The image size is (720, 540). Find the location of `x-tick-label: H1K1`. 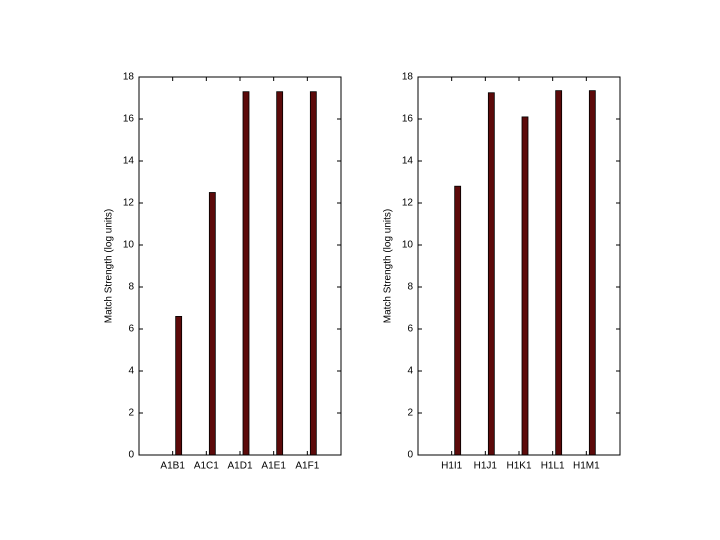

x-tick-label: H1K1 is located at coordinates (518, 466).